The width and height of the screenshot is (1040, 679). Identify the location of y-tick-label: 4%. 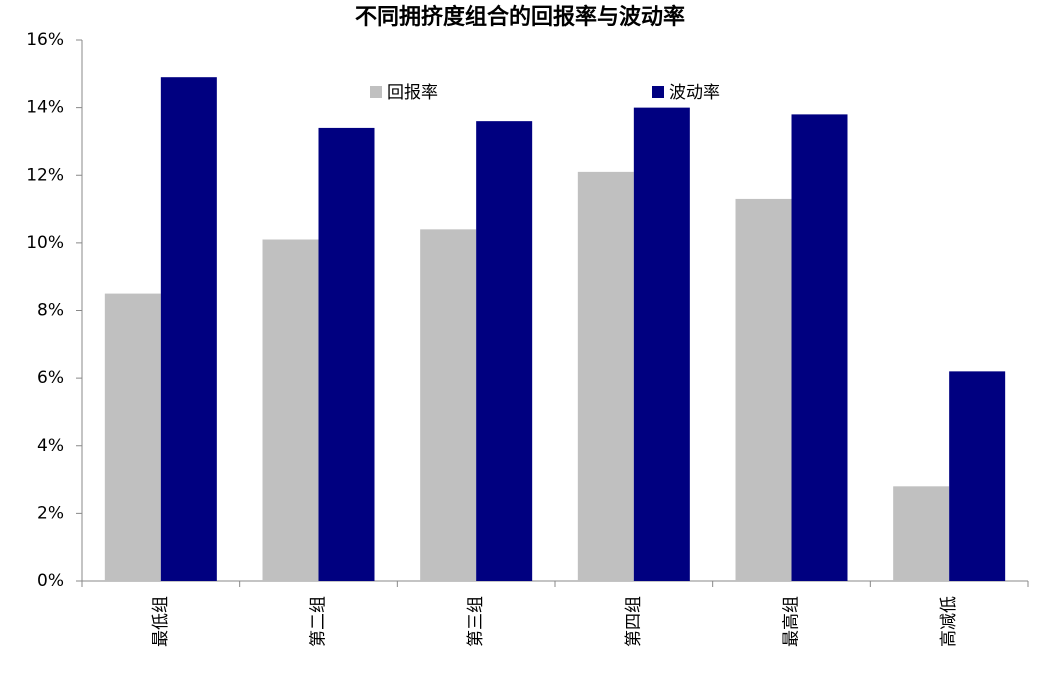
(50, 446).